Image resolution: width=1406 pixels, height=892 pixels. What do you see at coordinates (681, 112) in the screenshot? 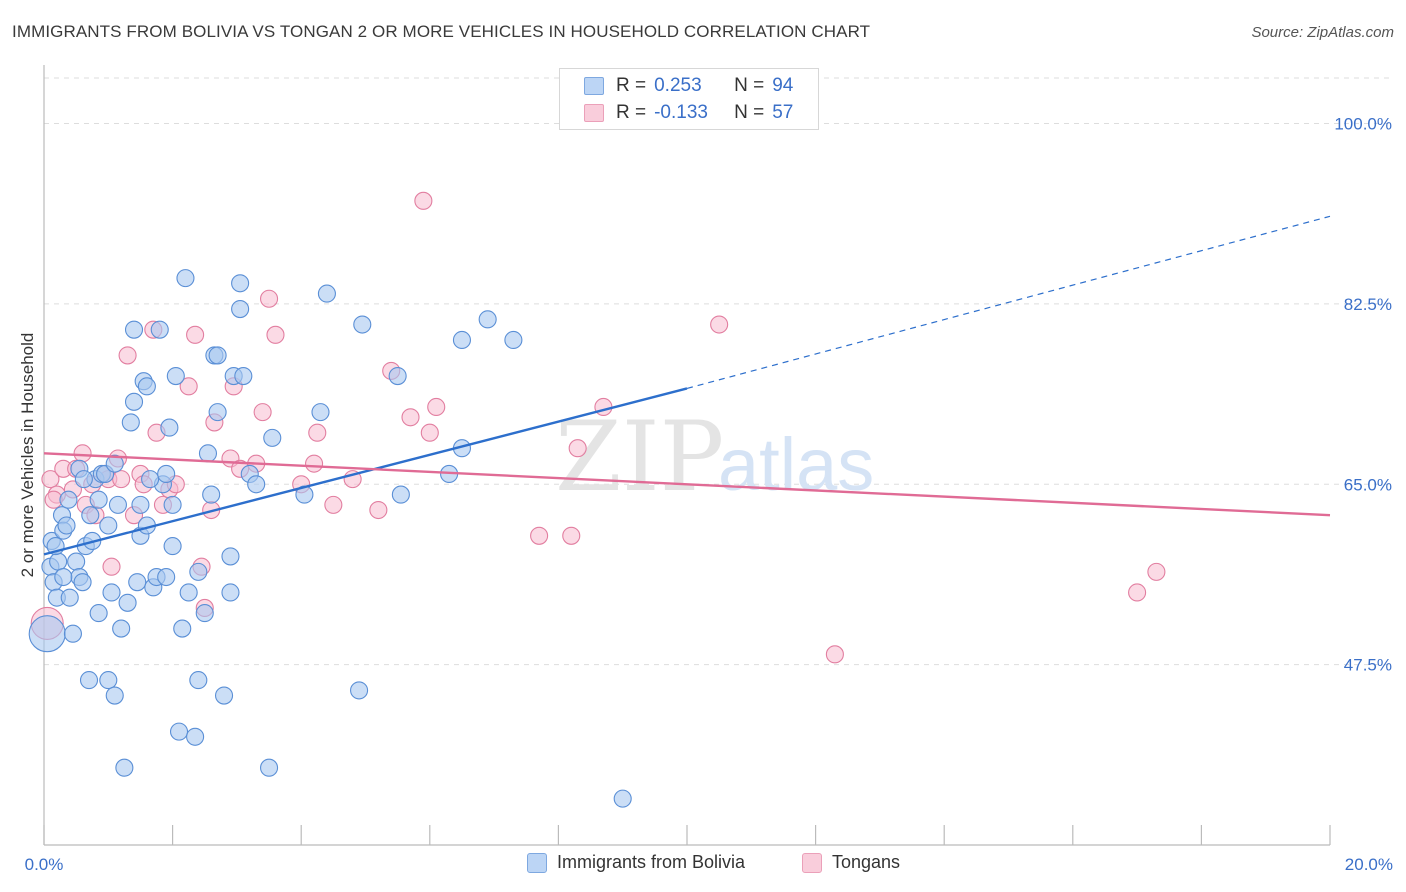
I see `r-value: -0.133` at bounding box center [681, 112].